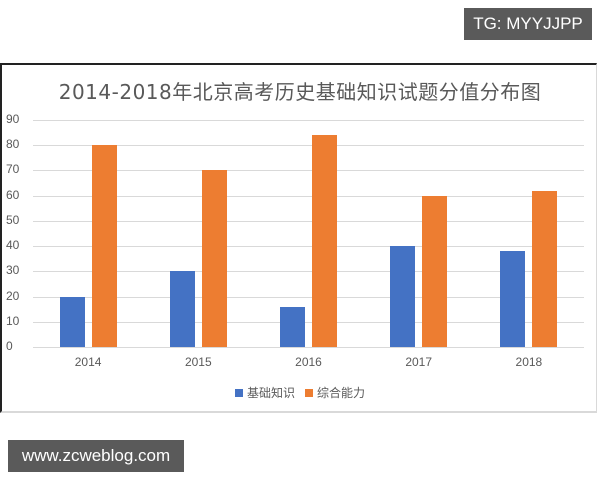 The height and width of the screenshot is (480, 600). What do you see at coordinates (13, 270) in the screenshot?
I see `y-tick-label: 30` at bounding box center [13, 270].